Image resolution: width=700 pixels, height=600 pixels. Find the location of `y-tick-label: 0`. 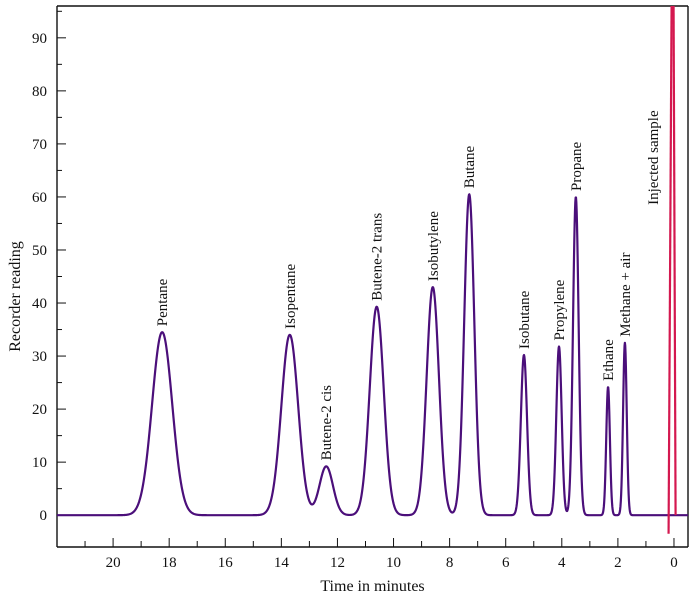

y-tick-label: 0 is located at coordinates (44, 516).